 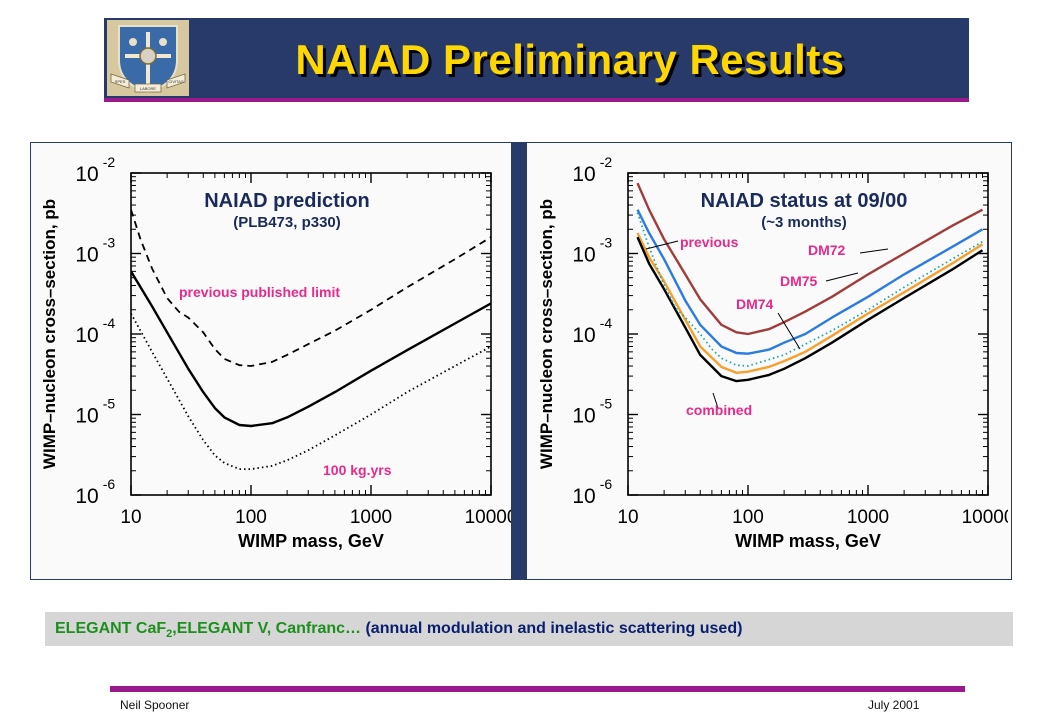 I want to click on slide-title-shadow: NAIAD Preliminary Results, so click(x=573, y=62).